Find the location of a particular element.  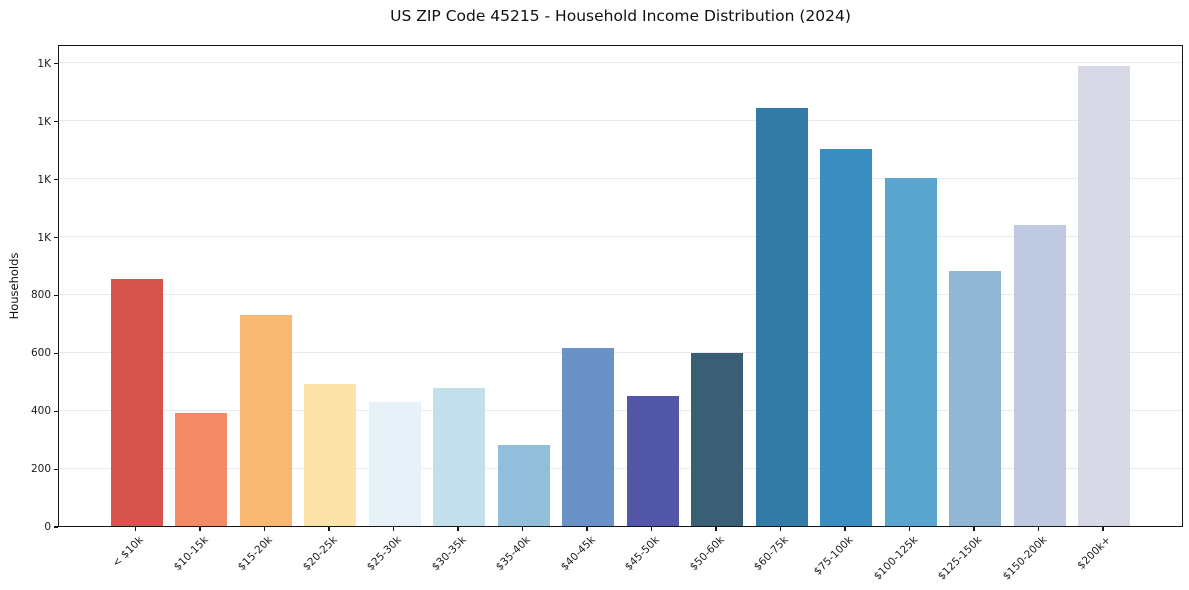

x-tick-label: $150-200k is located at coordinates (1024, 558).